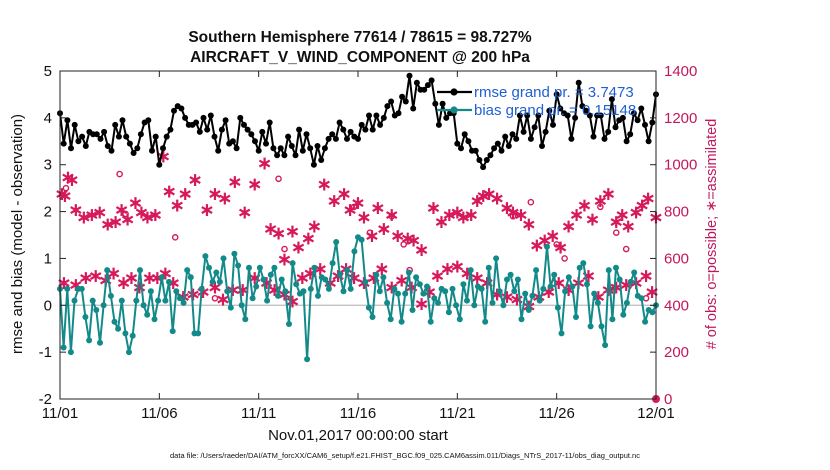  What do you see at coordinates (676, 305) in the screenshot?
I see `y2-tick-label: 400` at bounding box center [676, 305].